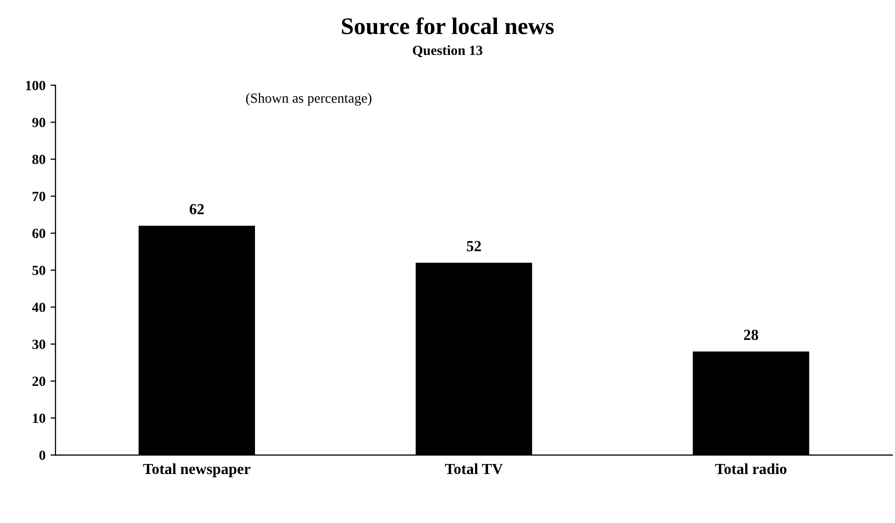 This screenshot has height=523, width=895. What do you see at coordinates (42, 455) in the screenshot?
I see `y-tick-label: 0` at bounding box center [42, 455].